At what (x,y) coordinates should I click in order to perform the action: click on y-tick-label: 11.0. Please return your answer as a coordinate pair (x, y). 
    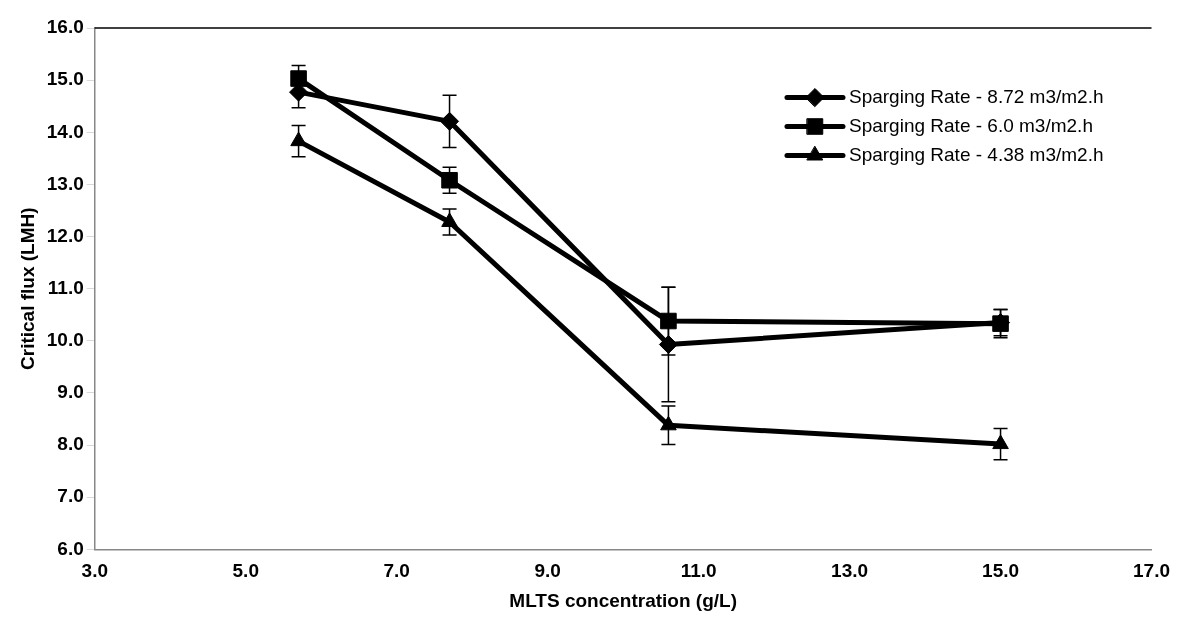
    Looking at the image, I should click on (65, 287).